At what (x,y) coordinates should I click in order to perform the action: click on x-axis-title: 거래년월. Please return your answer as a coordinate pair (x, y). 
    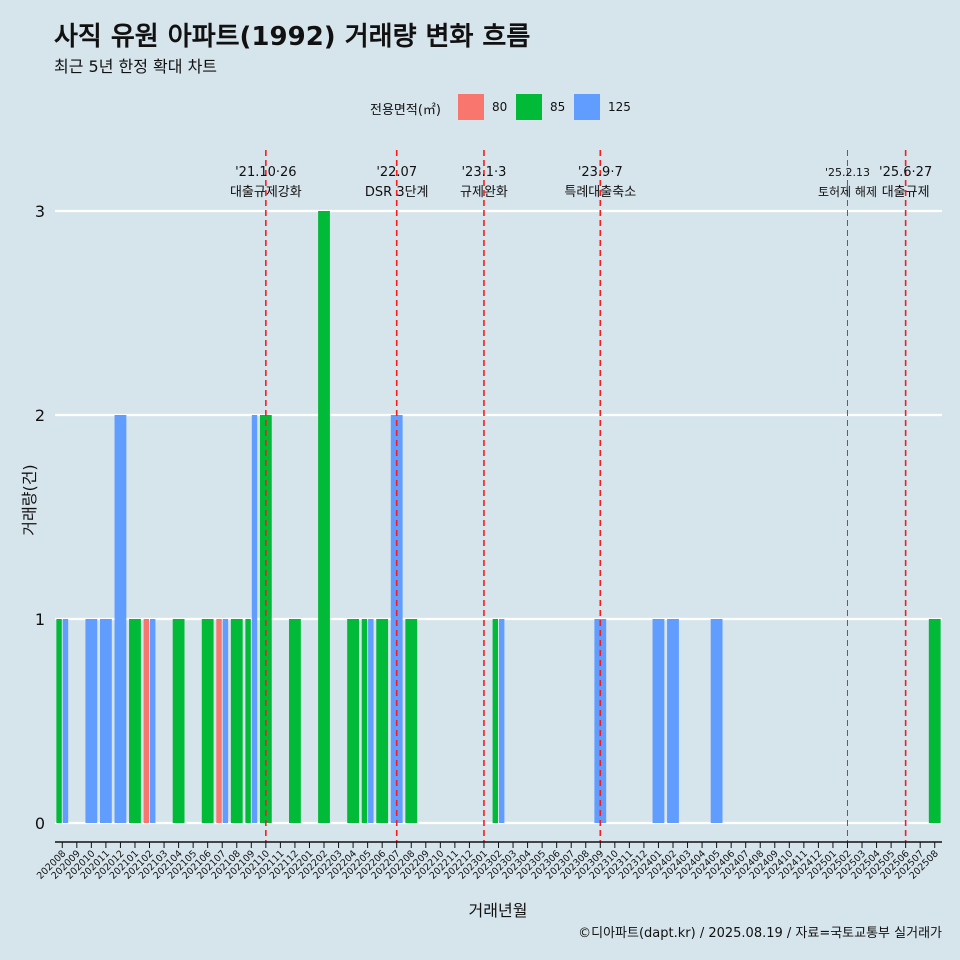
    Looking at the image, I should click on (498, 910).